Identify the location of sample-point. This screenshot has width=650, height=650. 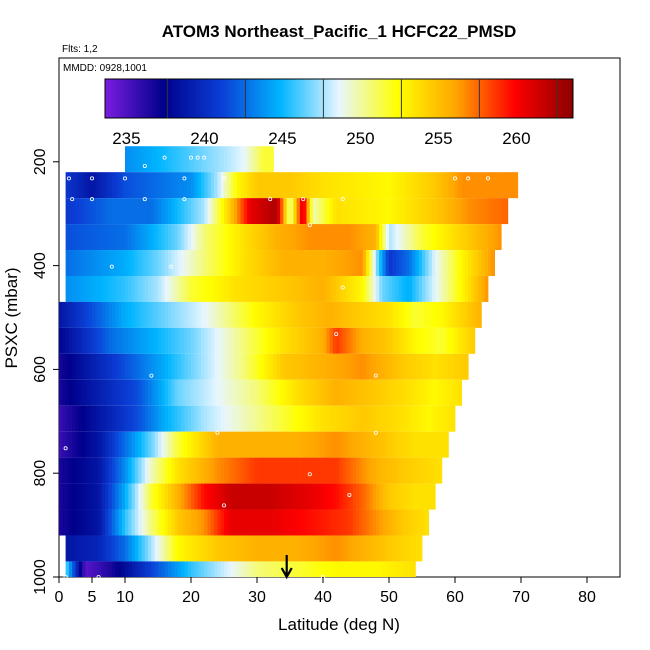
(164, 157).